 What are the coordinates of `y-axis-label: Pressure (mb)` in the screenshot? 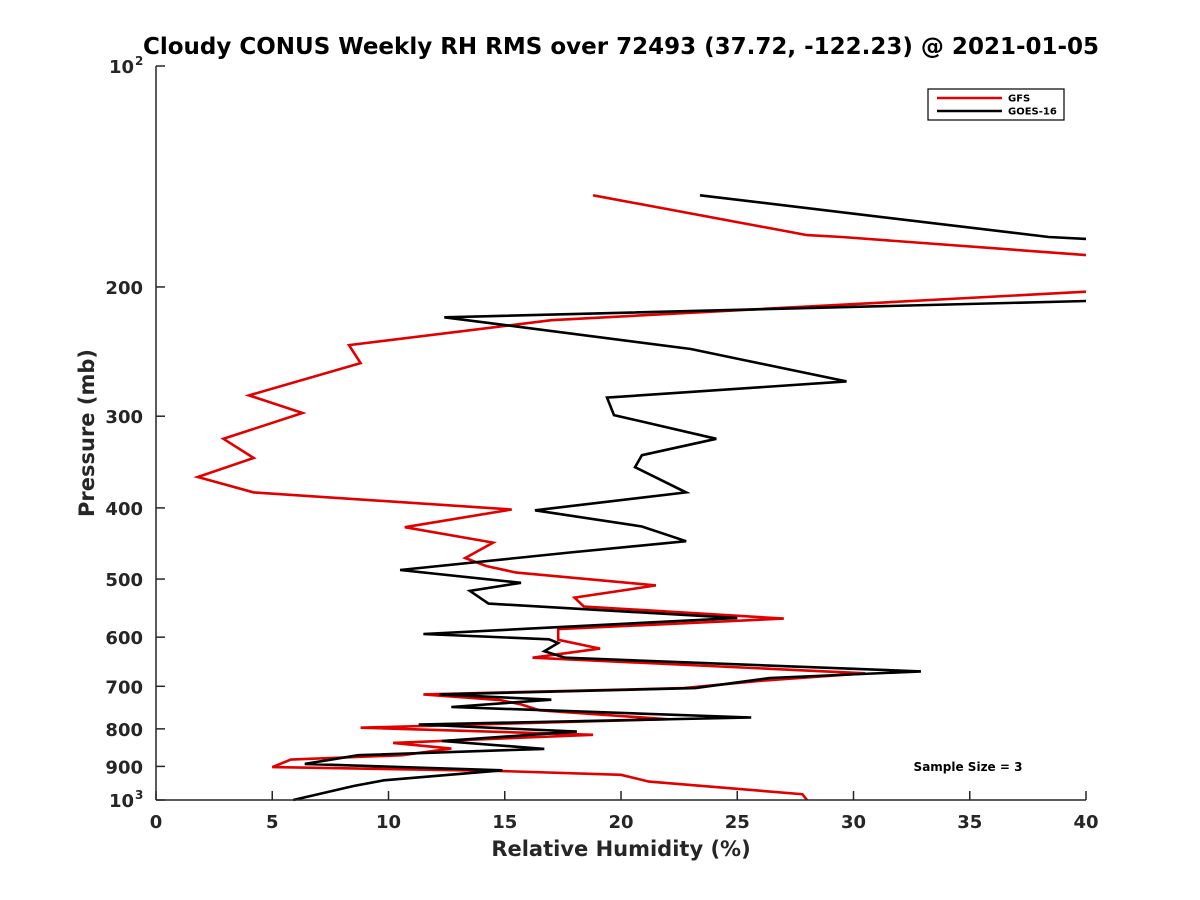 It's located at (87, 433).